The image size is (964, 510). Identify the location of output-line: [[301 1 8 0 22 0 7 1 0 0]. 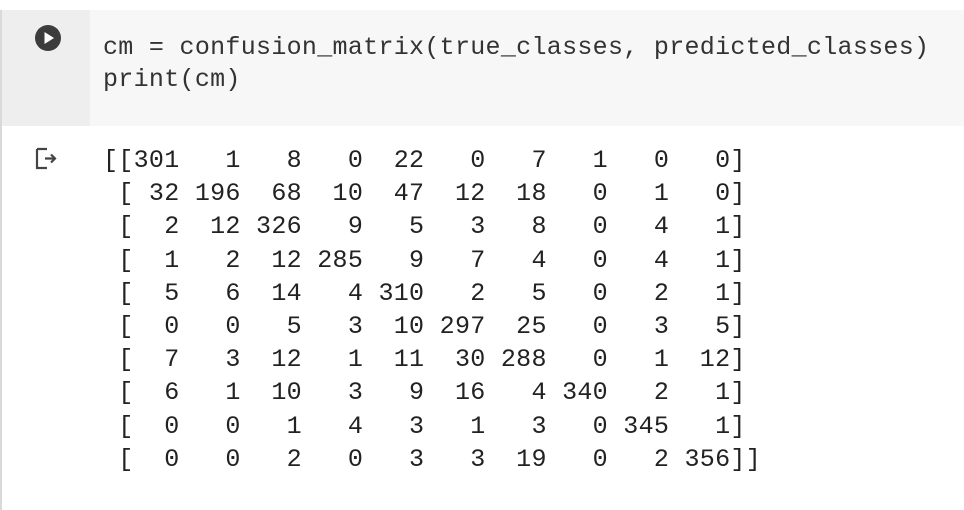
(424, 160).